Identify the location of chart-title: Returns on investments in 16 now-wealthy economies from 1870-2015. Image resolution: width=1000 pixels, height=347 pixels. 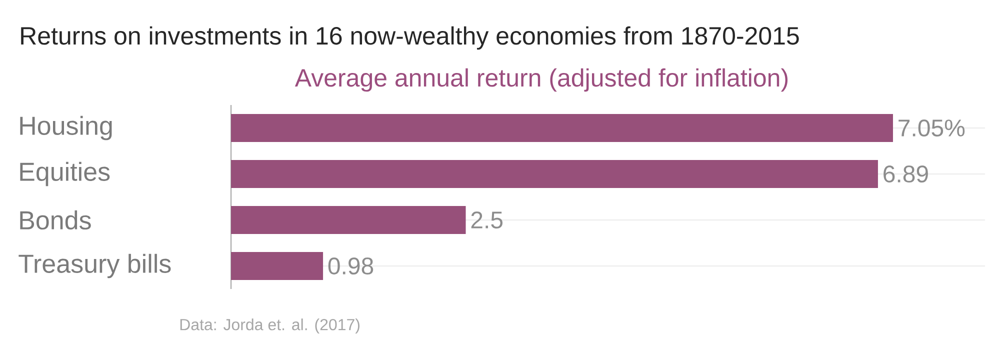
(410, 38).